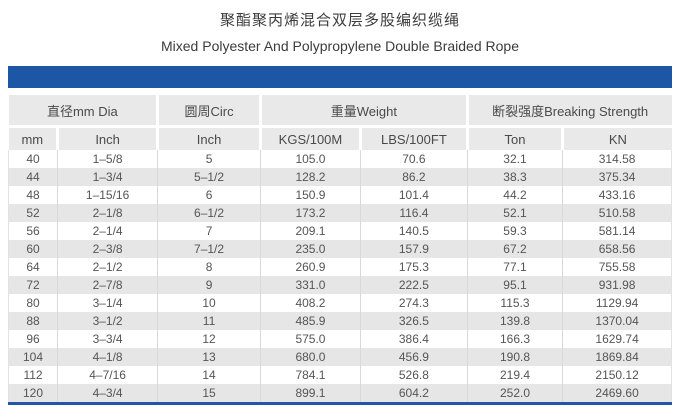 The width and height of the screenshot is (680, 419). I want to click on table-cell: 581.14, so click(617, 231).